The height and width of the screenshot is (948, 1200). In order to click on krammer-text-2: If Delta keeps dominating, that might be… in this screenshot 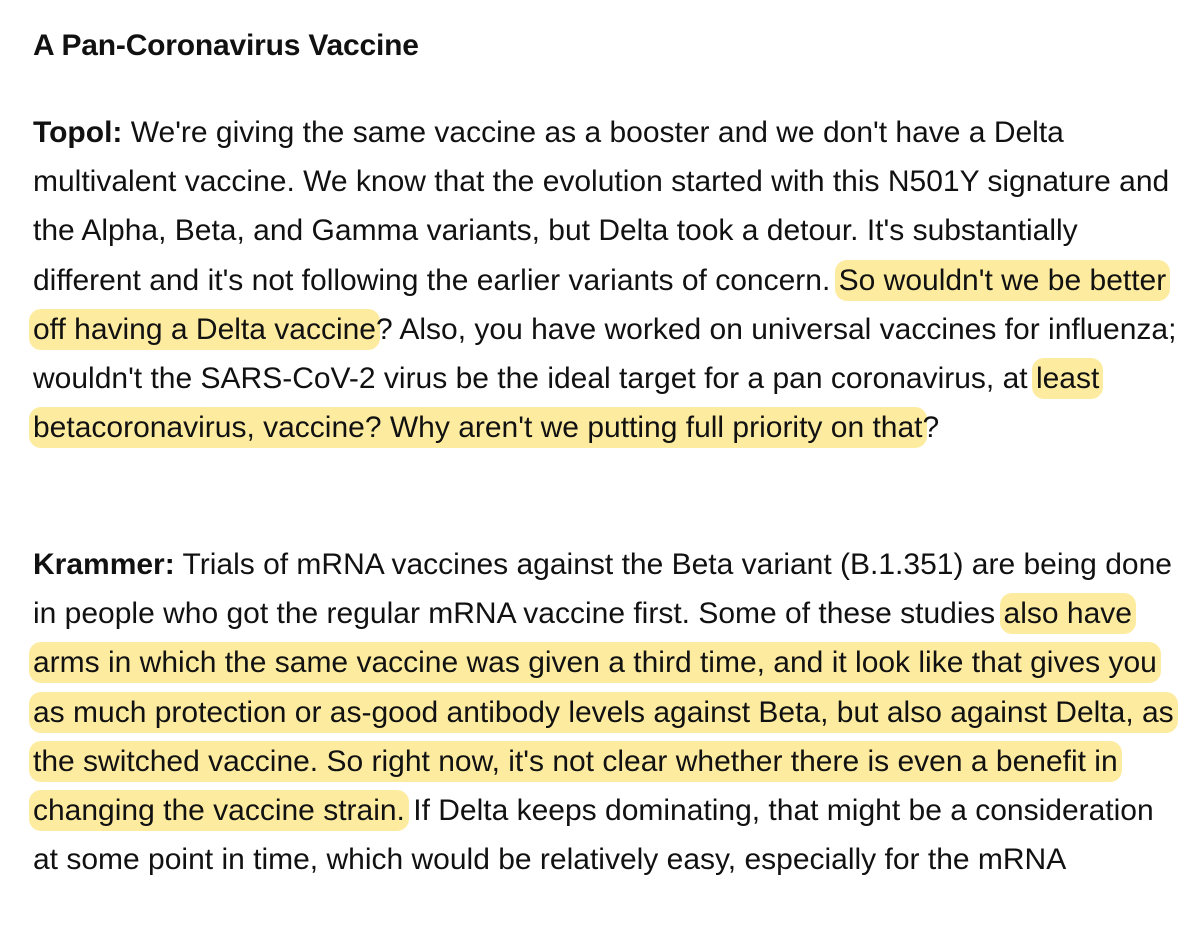, I will do `click(593, 835)`.